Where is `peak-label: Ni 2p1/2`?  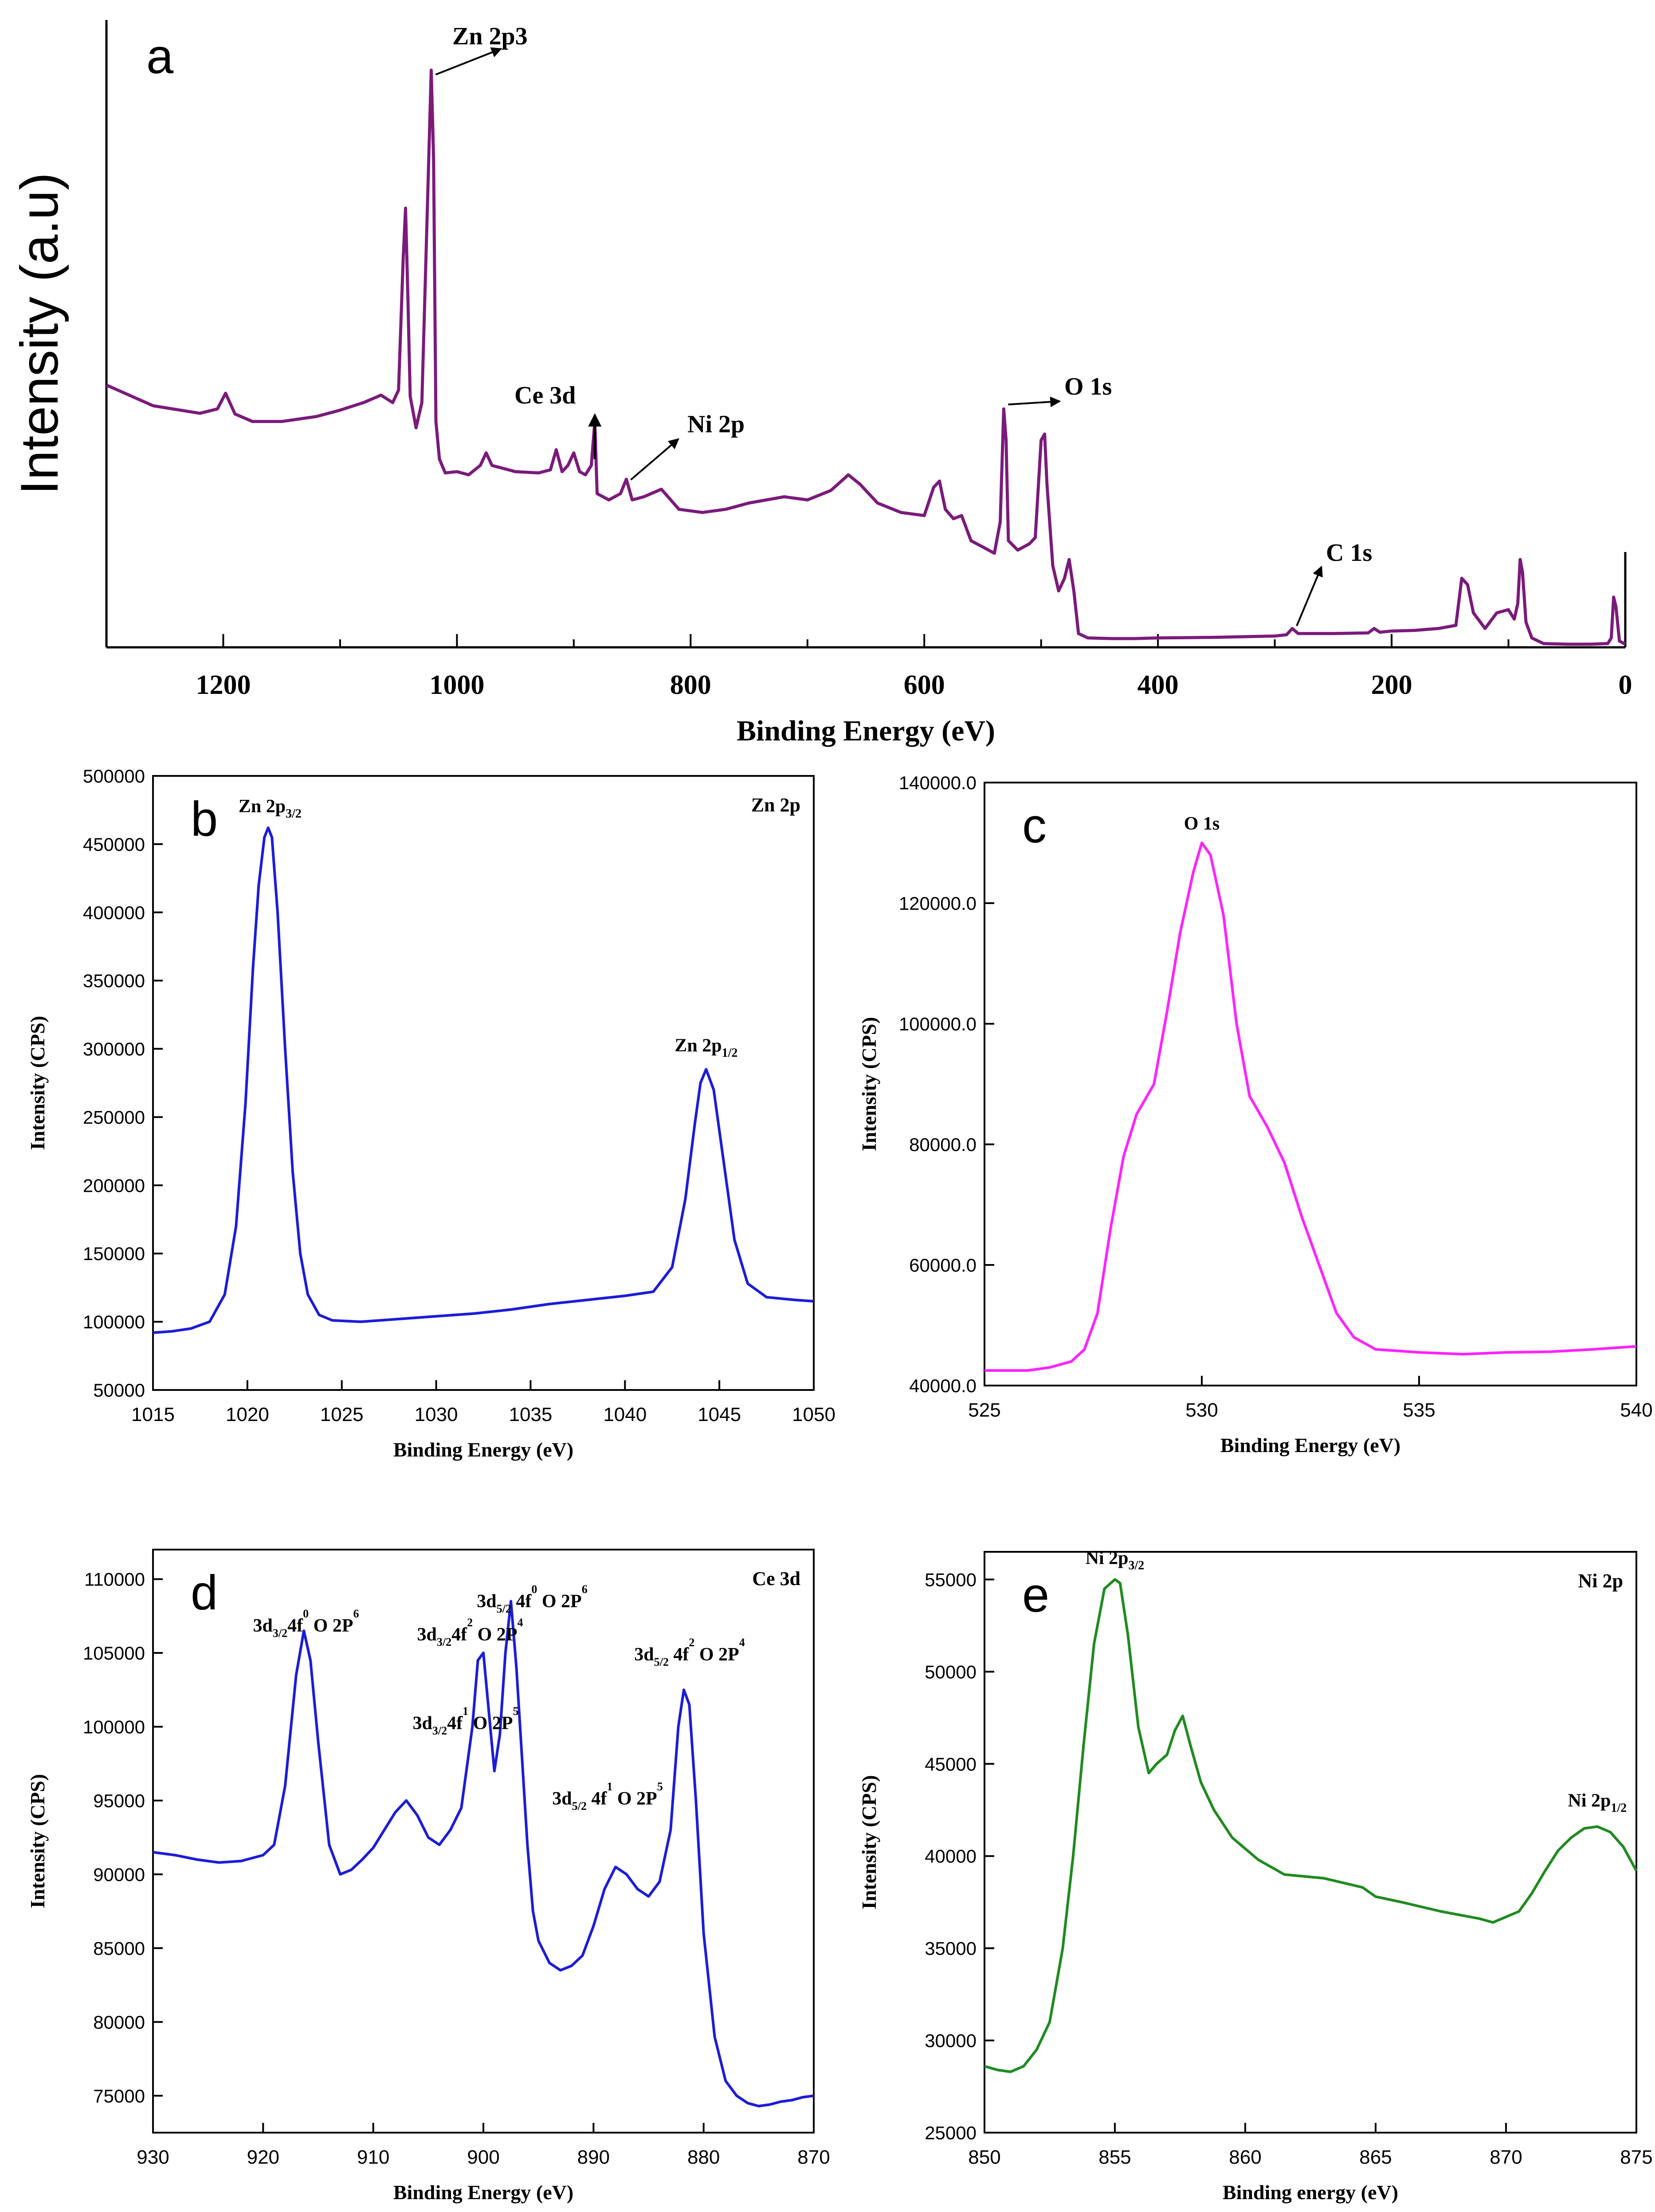
peak-label: Ni 2p1/2 is located at coordinates (1597, 1803).